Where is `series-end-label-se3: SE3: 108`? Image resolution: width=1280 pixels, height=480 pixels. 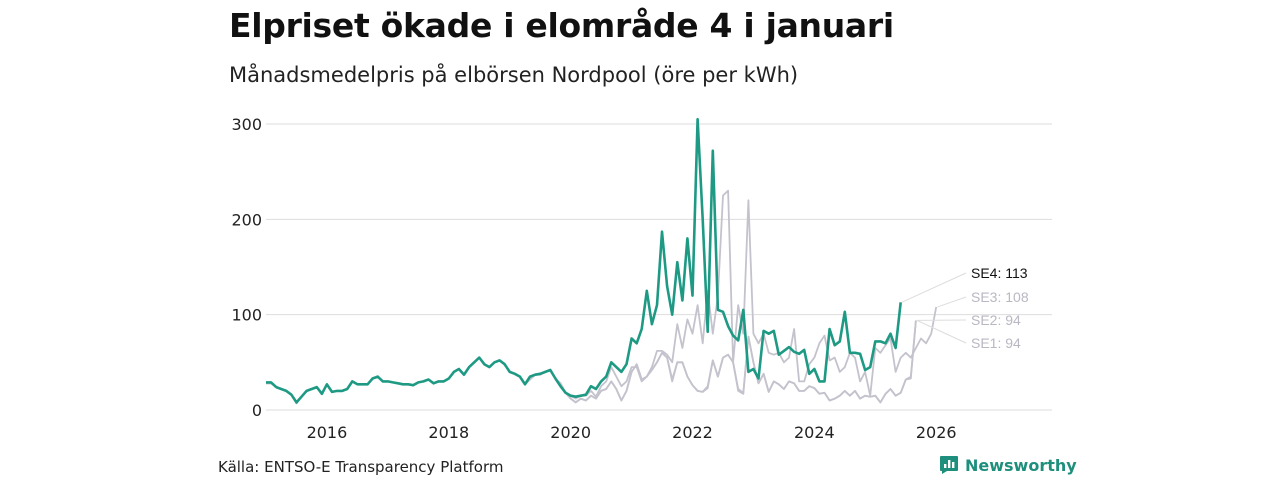 series-end-label-se3: SE3: 108 is located at coordinates (1000, 297).